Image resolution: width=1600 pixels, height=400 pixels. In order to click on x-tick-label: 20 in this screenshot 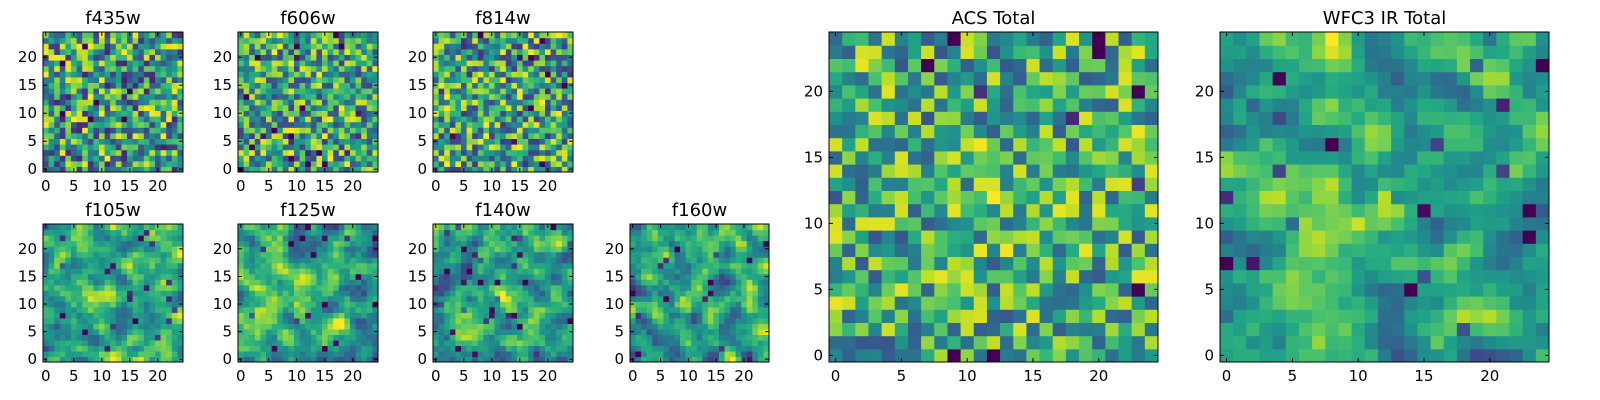, I will do `click(352, 376)`.